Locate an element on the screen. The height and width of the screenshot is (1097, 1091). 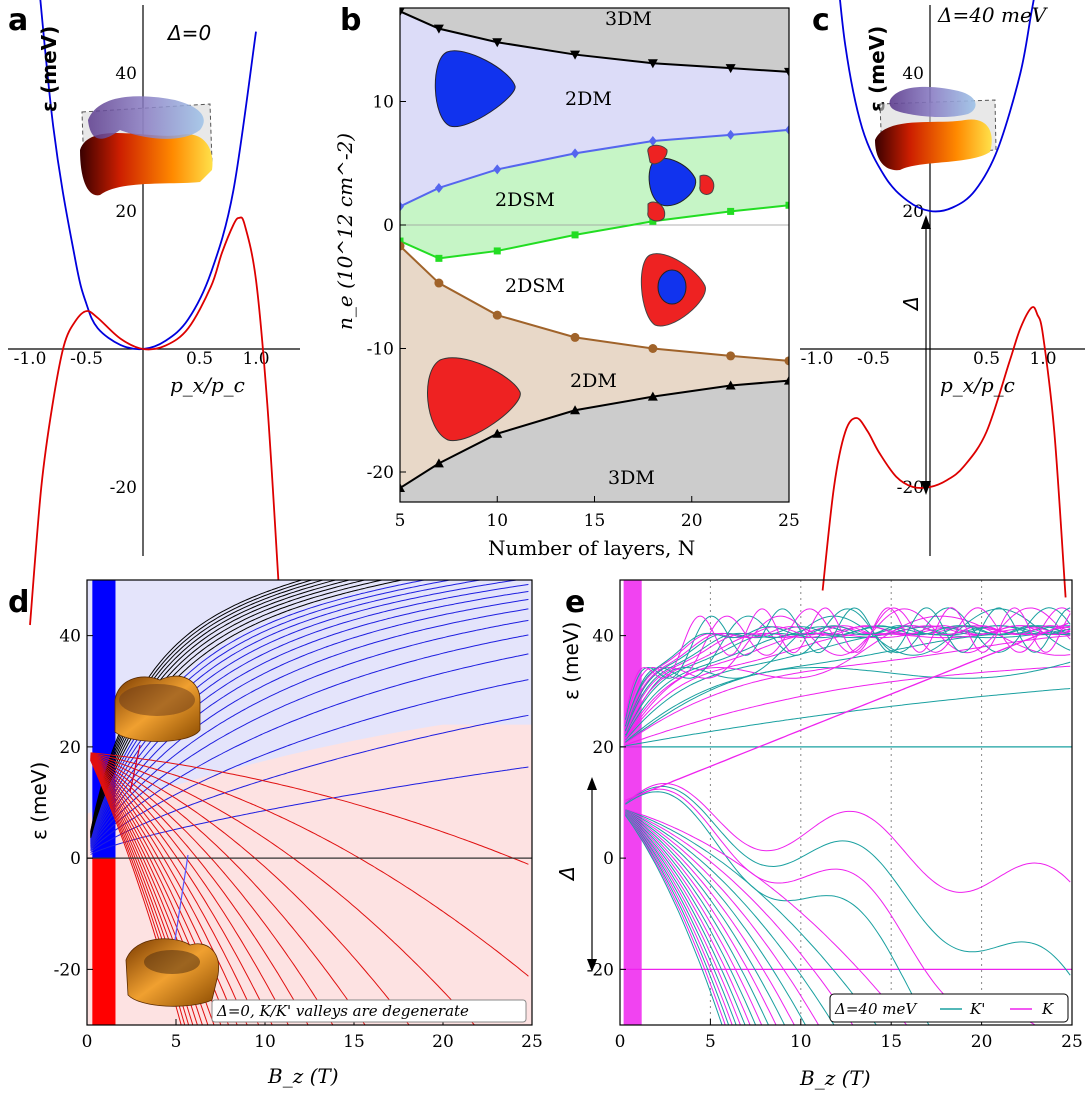
region-label-3dm-bottom: 3DM is located at coordinates (631, 478).